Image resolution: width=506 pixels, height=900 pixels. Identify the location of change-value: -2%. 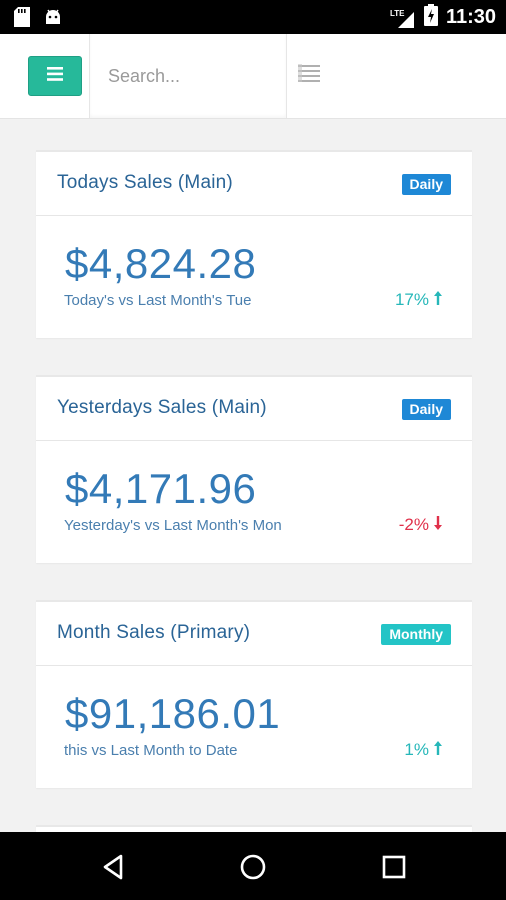
(413, 524).